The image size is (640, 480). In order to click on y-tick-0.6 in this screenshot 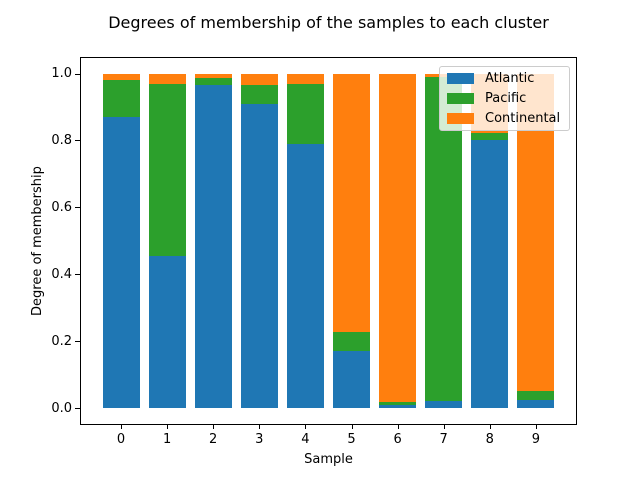, I will do `click(77, 208)`.